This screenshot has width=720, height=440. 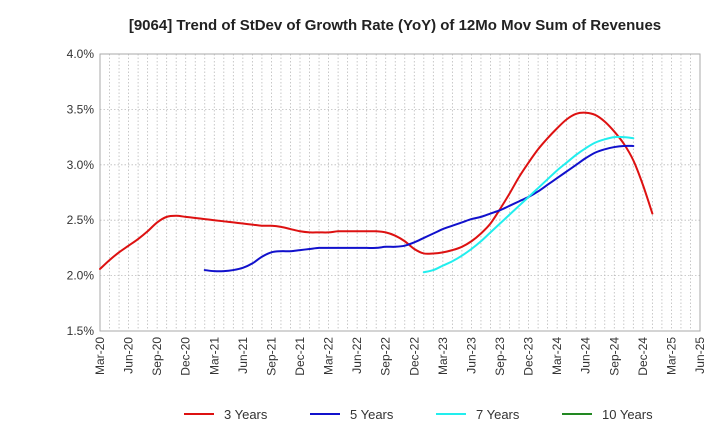 I want to click on y-tick-label: 3.5%, so click(x=81, y=109).